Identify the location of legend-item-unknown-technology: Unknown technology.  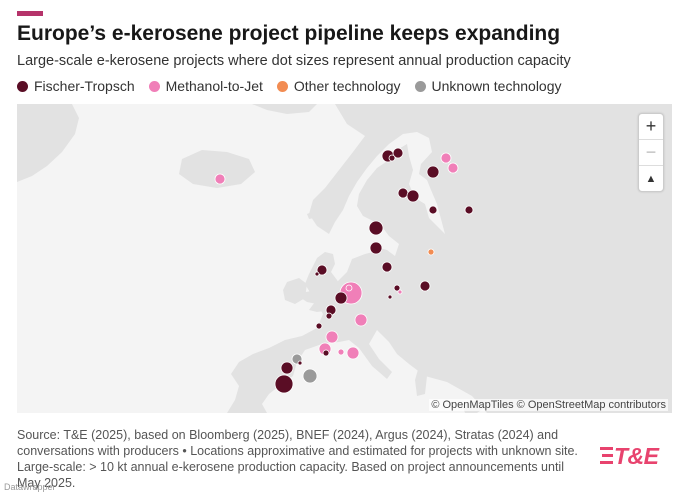
(488, 86).